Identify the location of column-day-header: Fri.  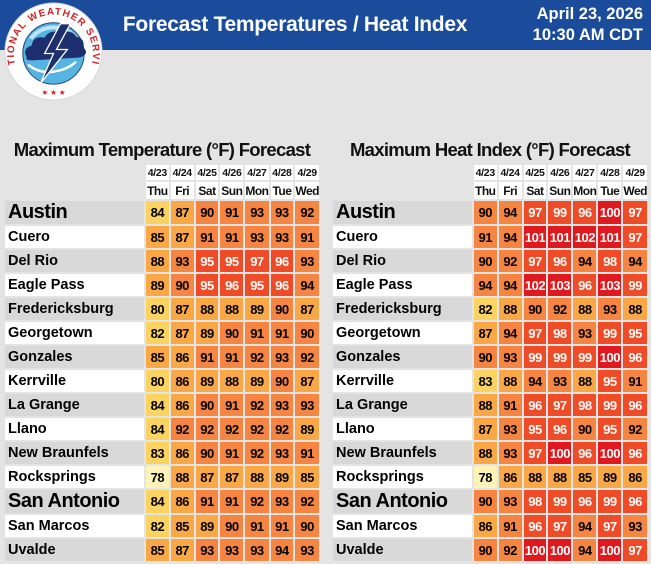
(510, 190).